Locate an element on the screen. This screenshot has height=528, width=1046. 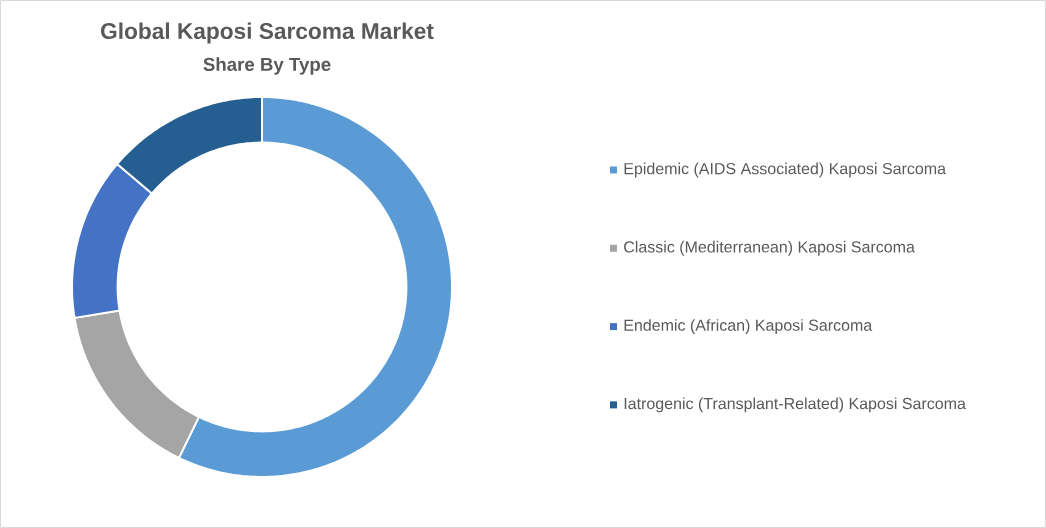
legend-label: Classic (Mediterranean) Kaposi Sarcoma is located at coordinates (769, 248).